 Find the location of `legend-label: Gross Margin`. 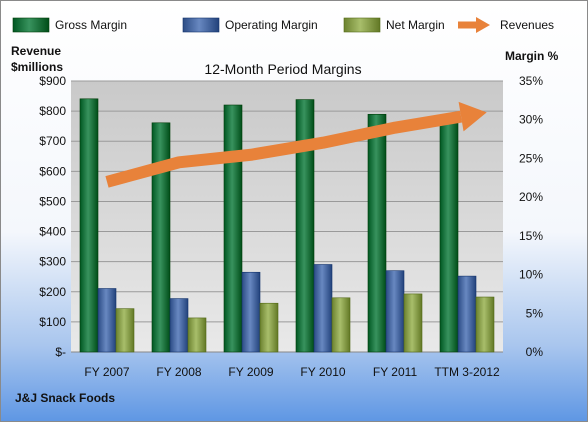

legend-label: Gross Margin is located at coordinates (91, 25).